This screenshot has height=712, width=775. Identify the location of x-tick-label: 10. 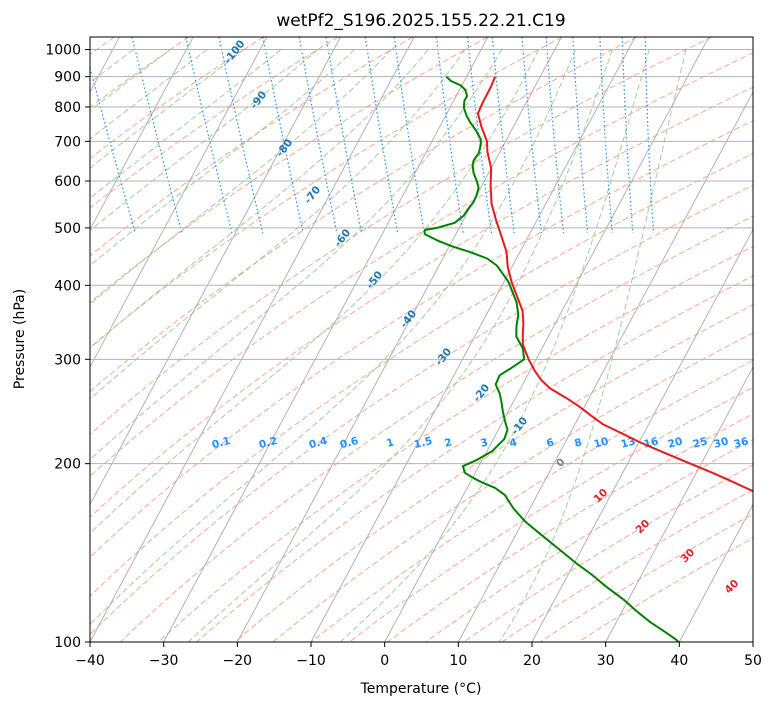
(458, 661).